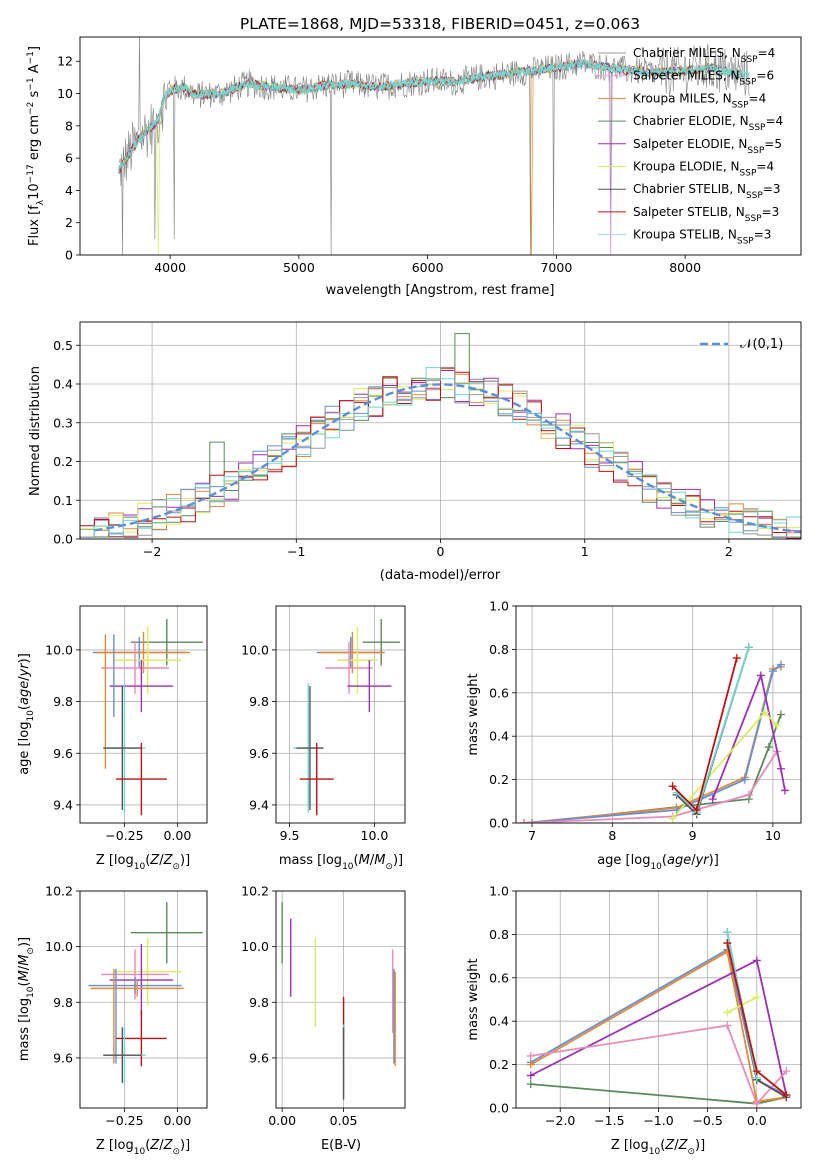 Image resolution: width=819 pixels, height=1170 pixels. Describe the element at coordinates (685, 267) in the screenshot. I see `spectrum-x-tick-label: 8000` at that location.